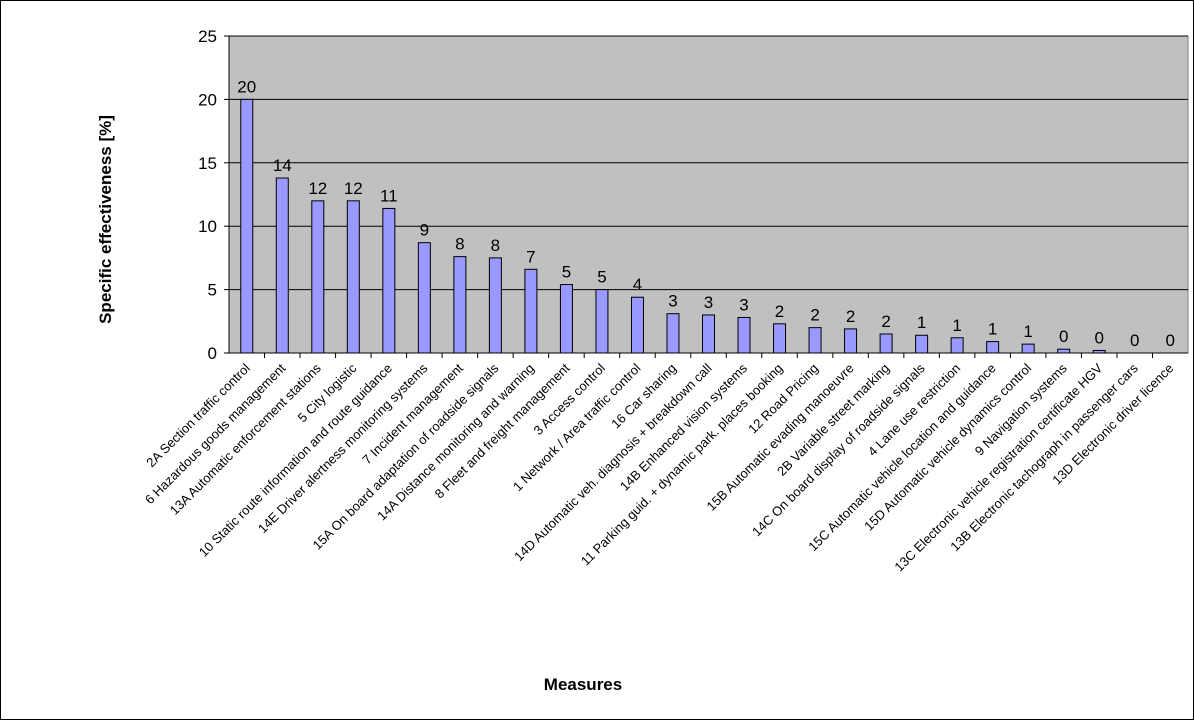  Describe the element at coordinates (212, 290) in the screenshot. I see `y-tick-label: 5` at that location.